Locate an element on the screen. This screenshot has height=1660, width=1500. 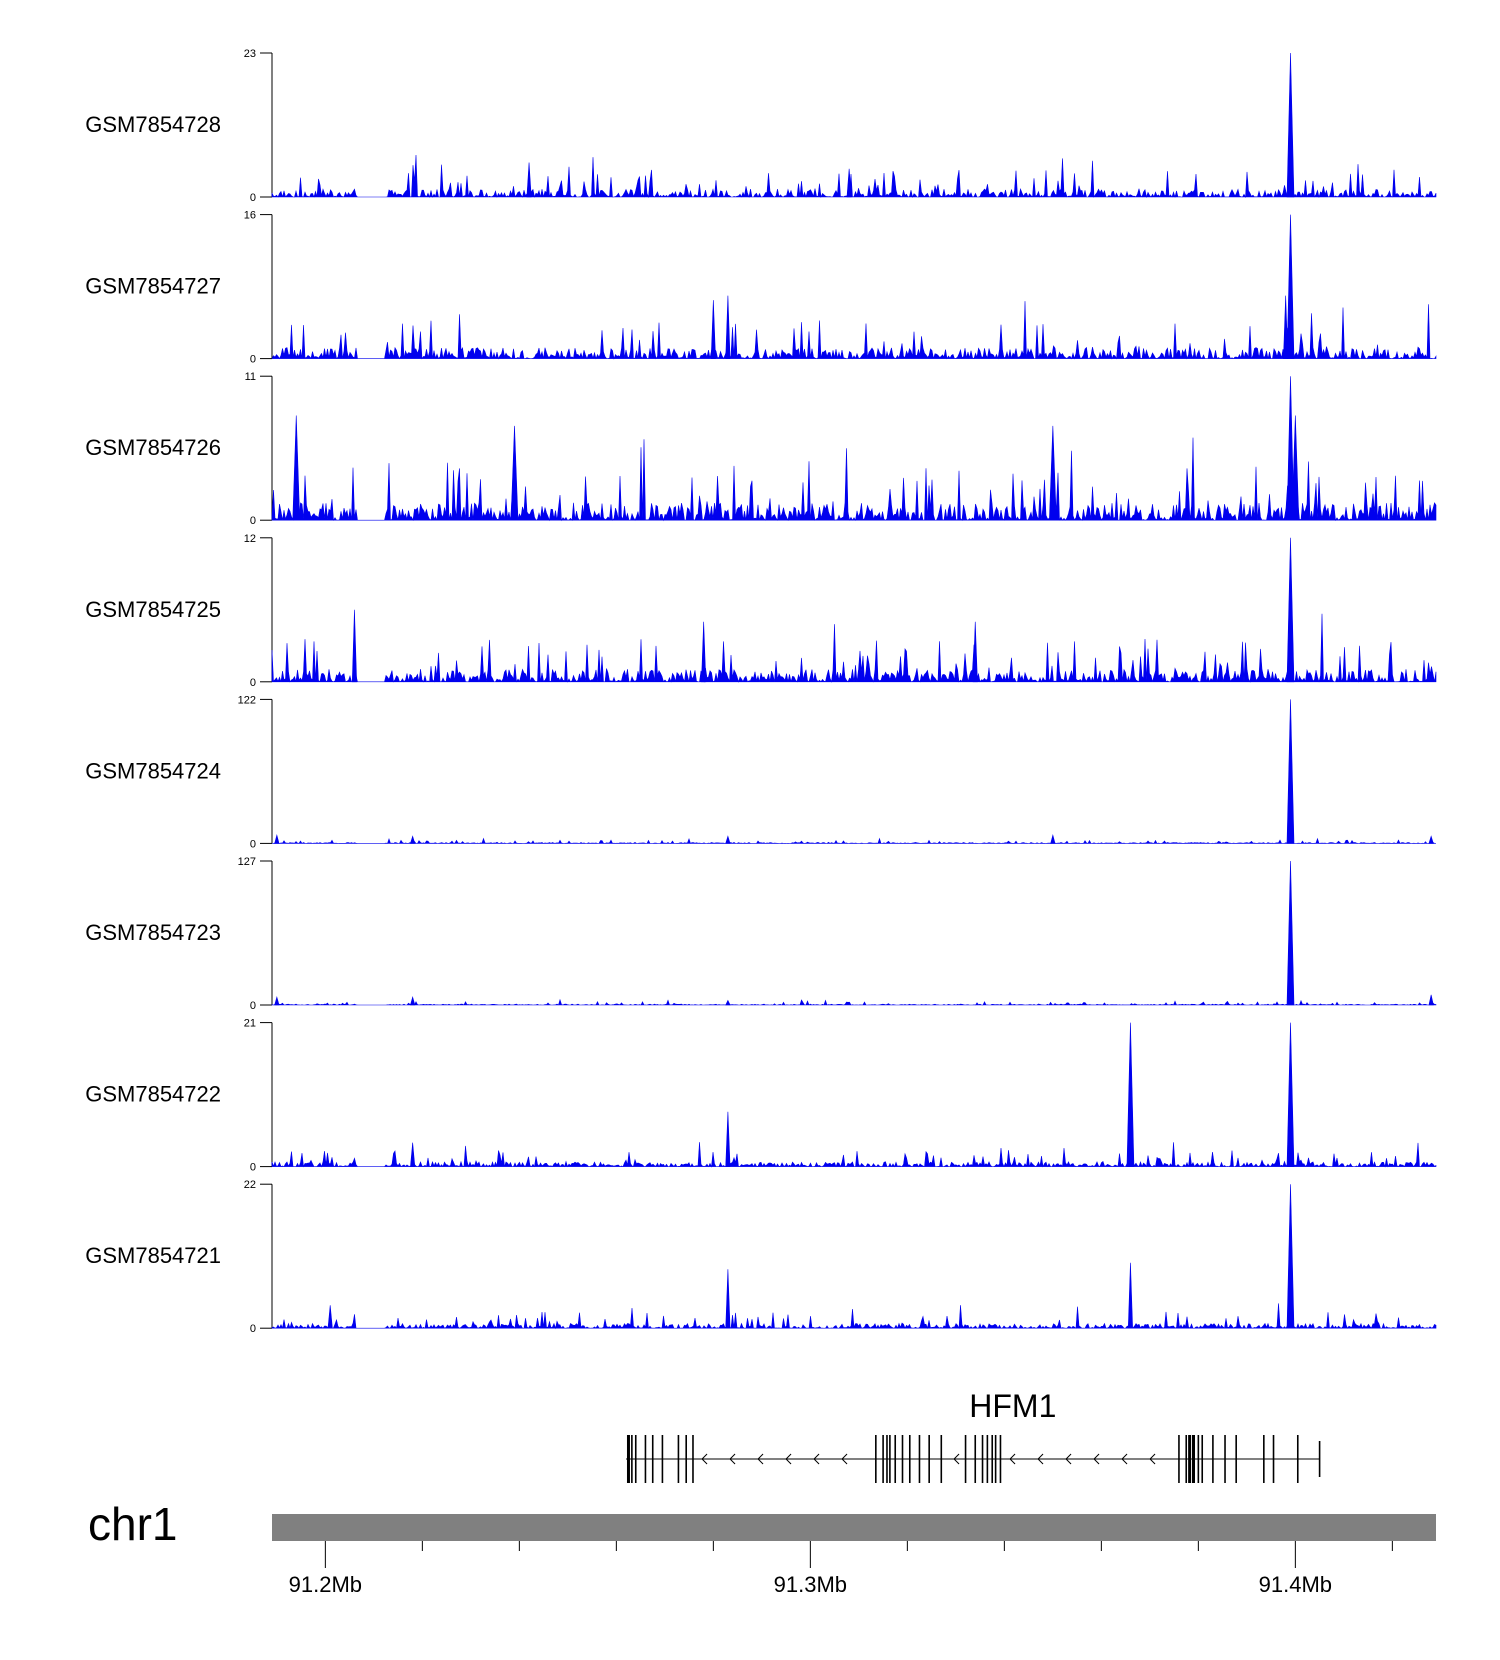
y-max-label: 127 is located at coordinates (247, 862).